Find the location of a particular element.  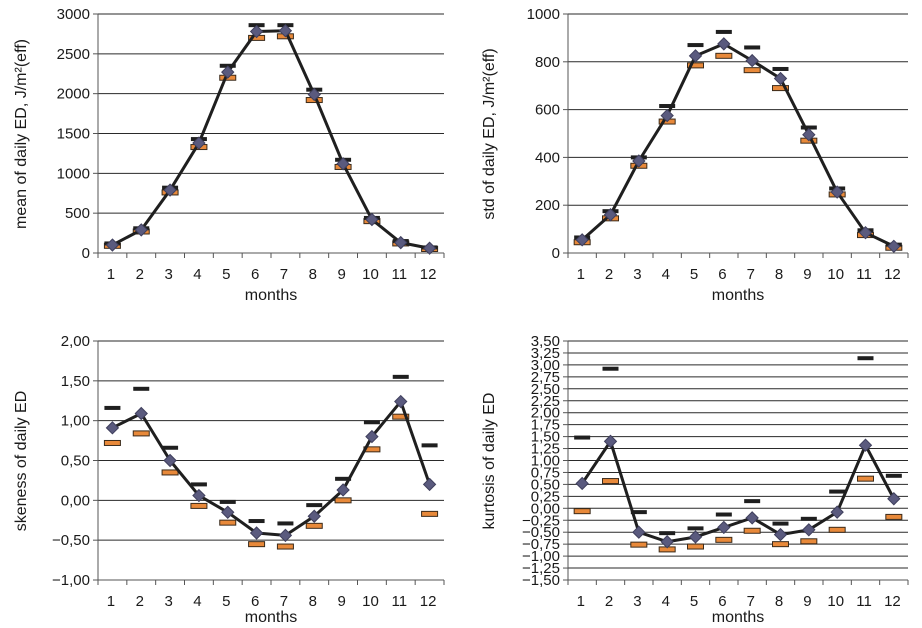

y-tick-label: 3000 is located at coordinates (73, 14).